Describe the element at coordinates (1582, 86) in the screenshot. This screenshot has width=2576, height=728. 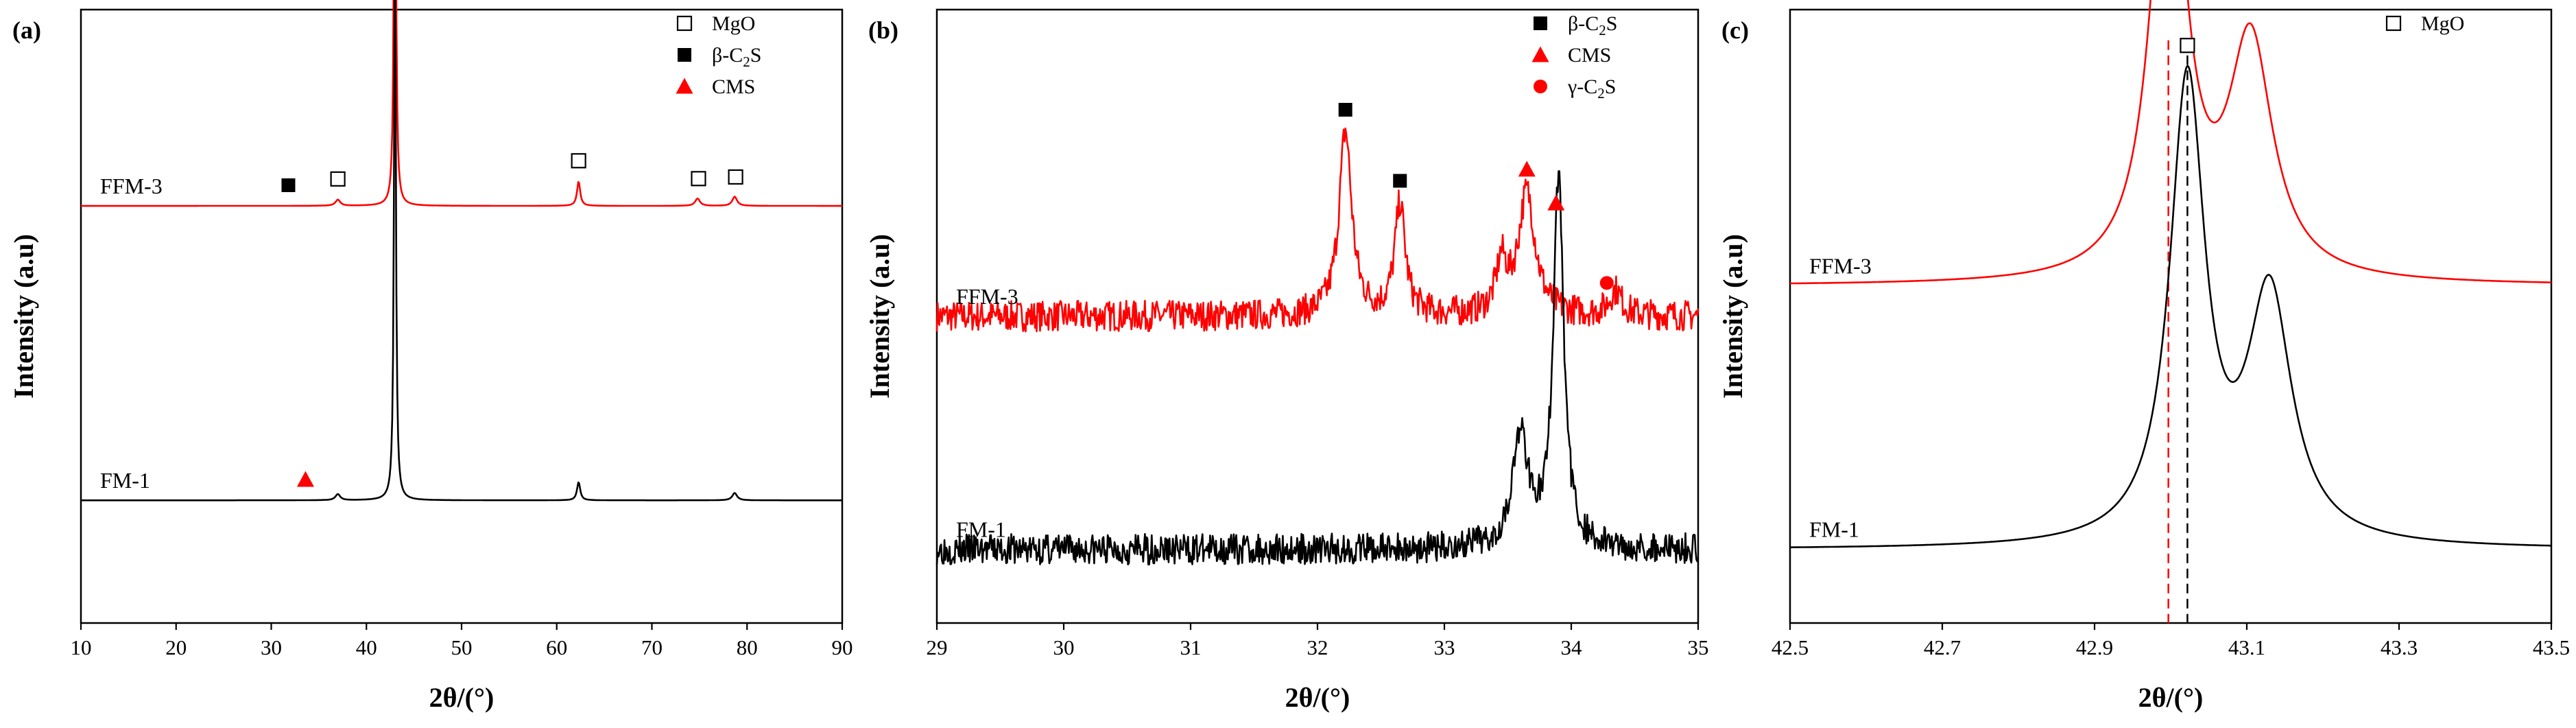
I see `legend-label-main: γ-C` at that location.